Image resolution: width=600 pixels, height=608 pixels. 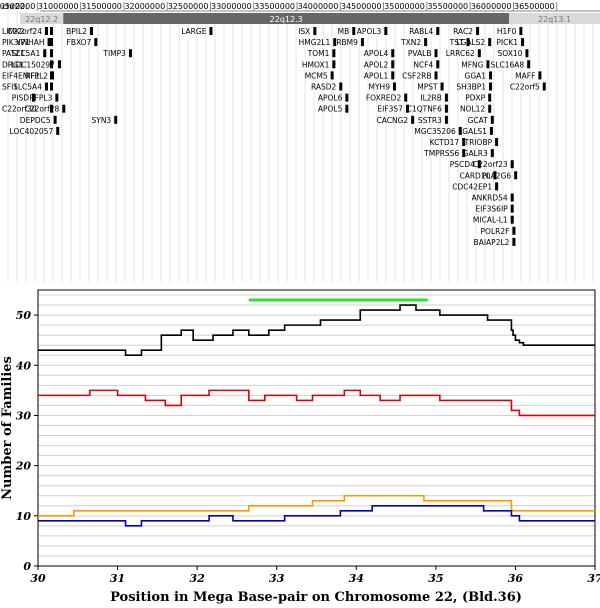 I want to click on gene-label: MFNG, so click(x=472, y=64).